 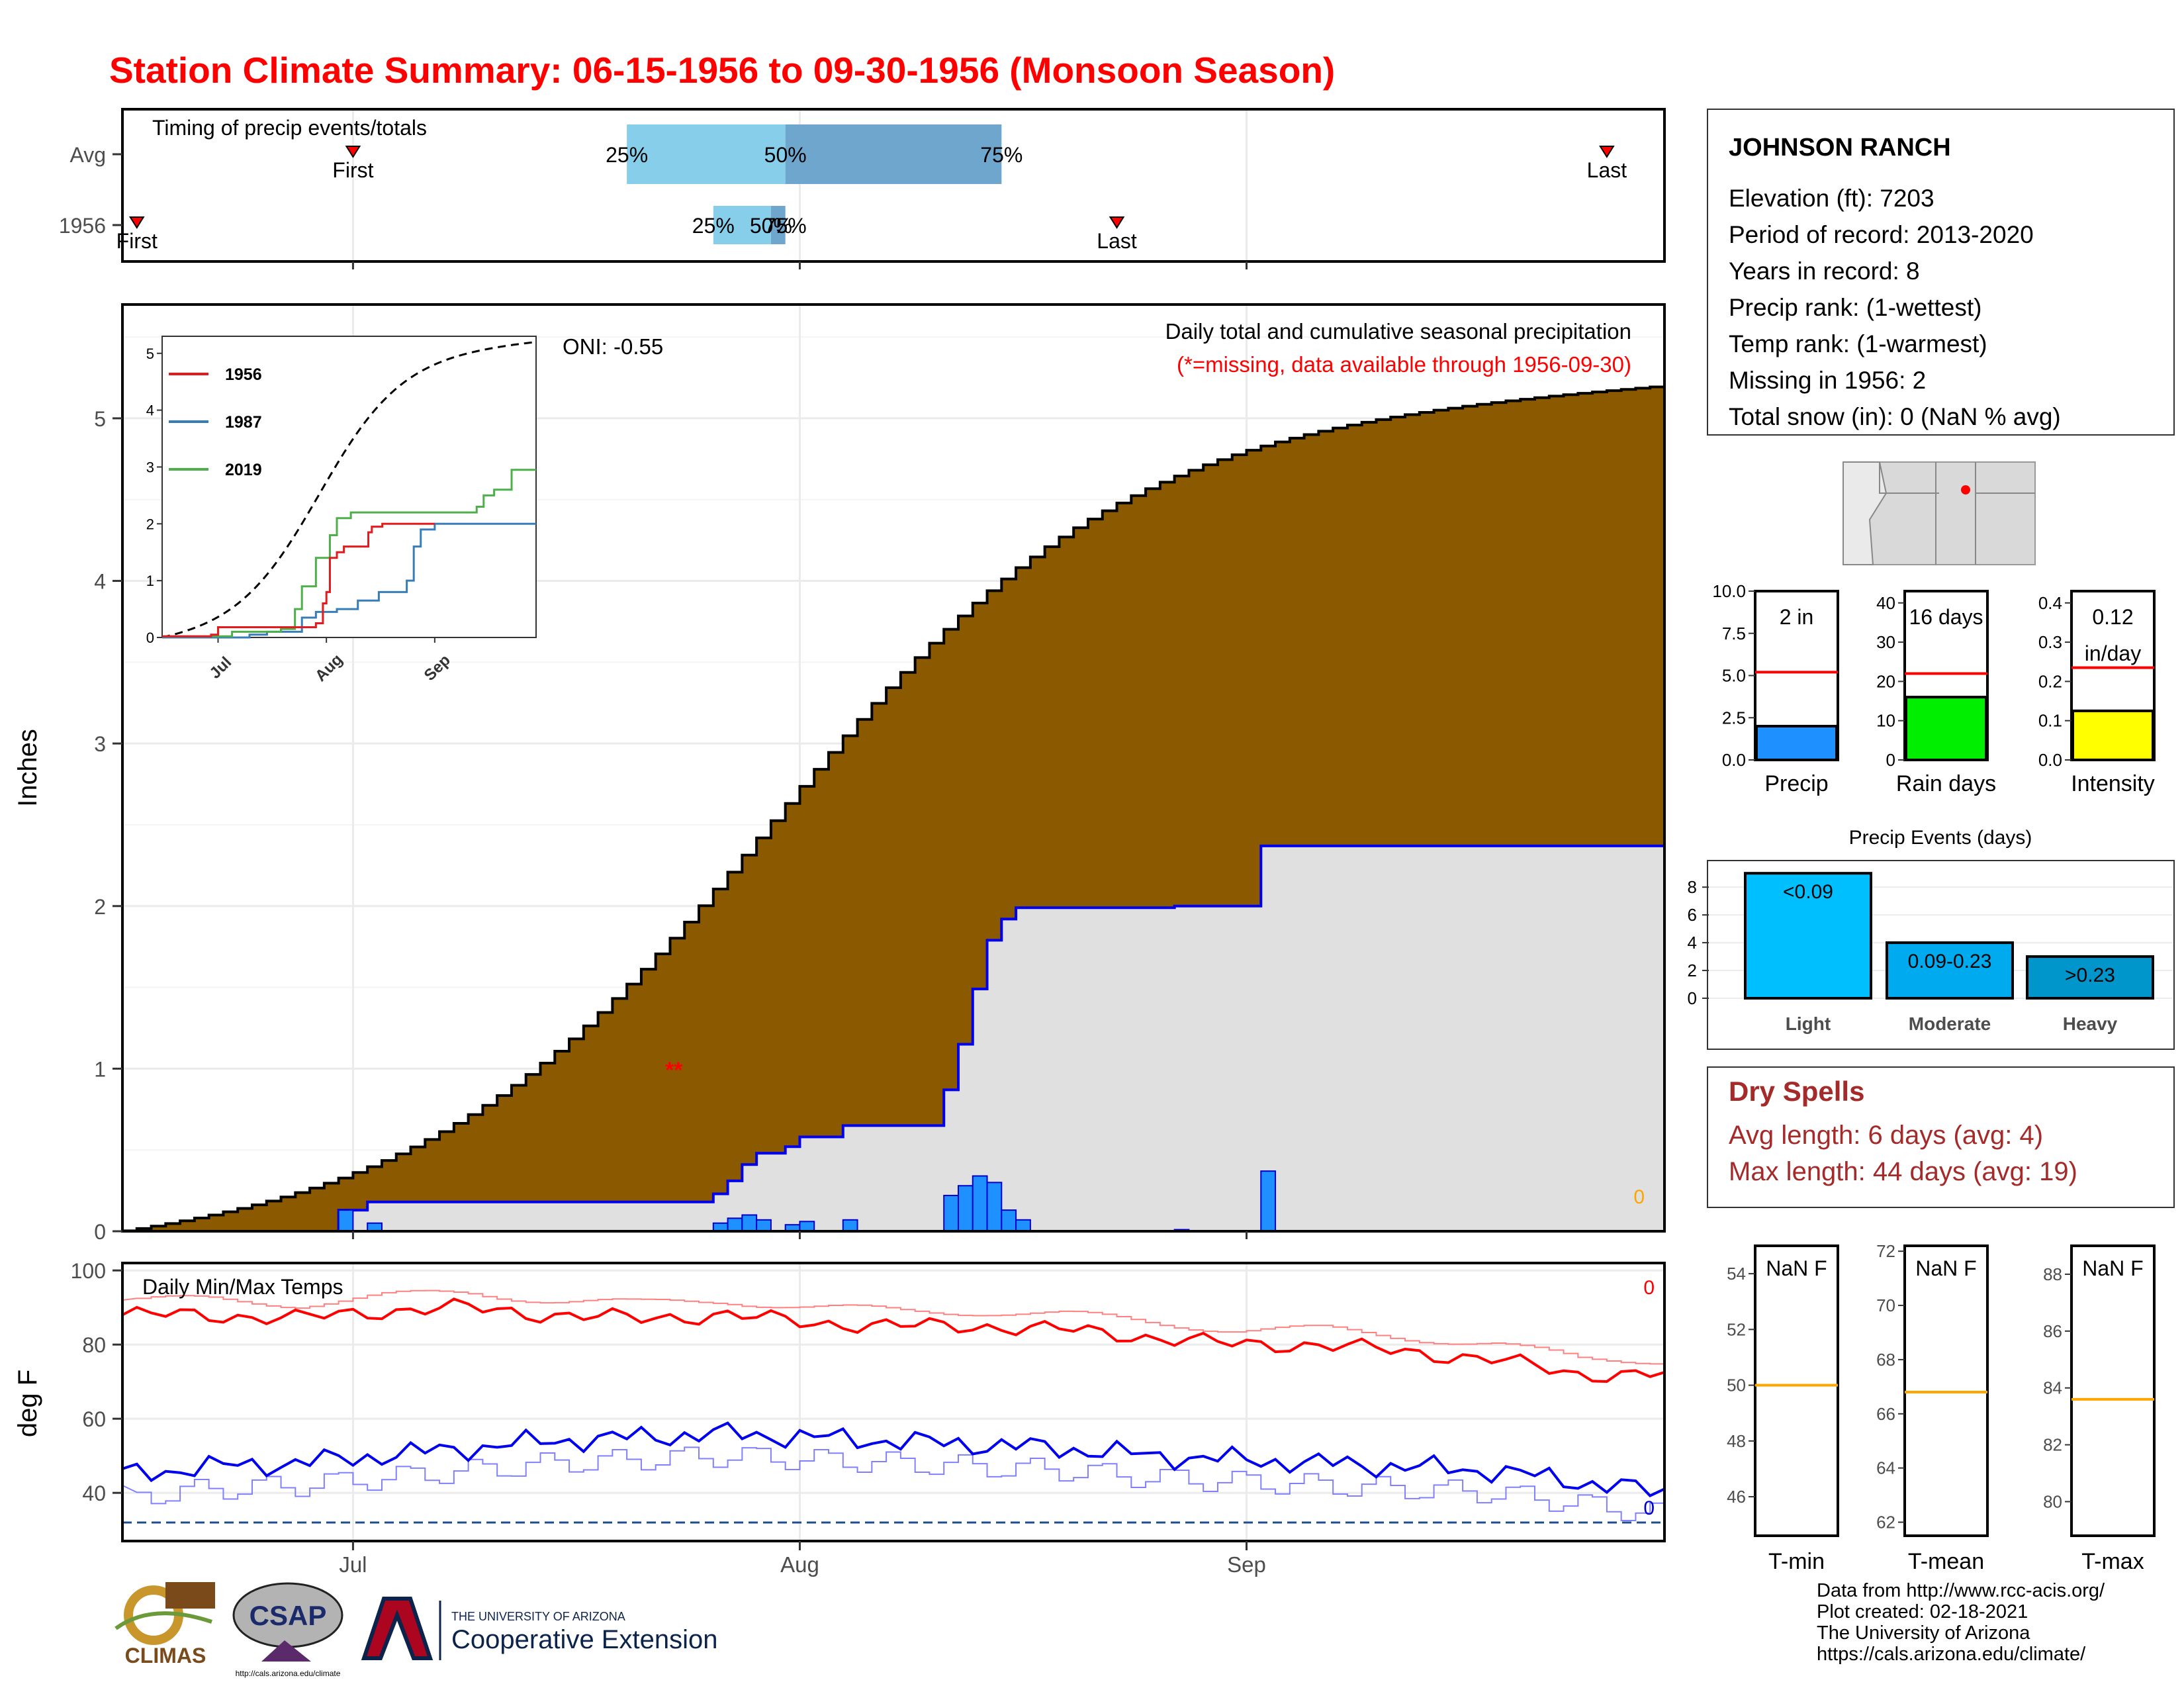 I want to click on max-temp-line, so click(x=893, y=1340).